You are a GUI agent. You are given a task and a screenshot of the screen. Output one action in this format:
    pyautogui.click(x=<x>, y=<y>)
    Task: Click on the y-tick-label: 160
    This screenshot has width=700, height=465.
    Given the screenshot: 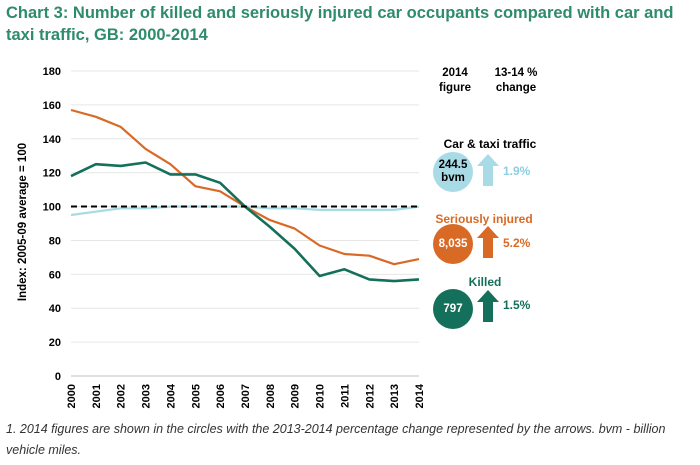 What is the action you would take?
    pyautogui.click(x=52, y=106)
    